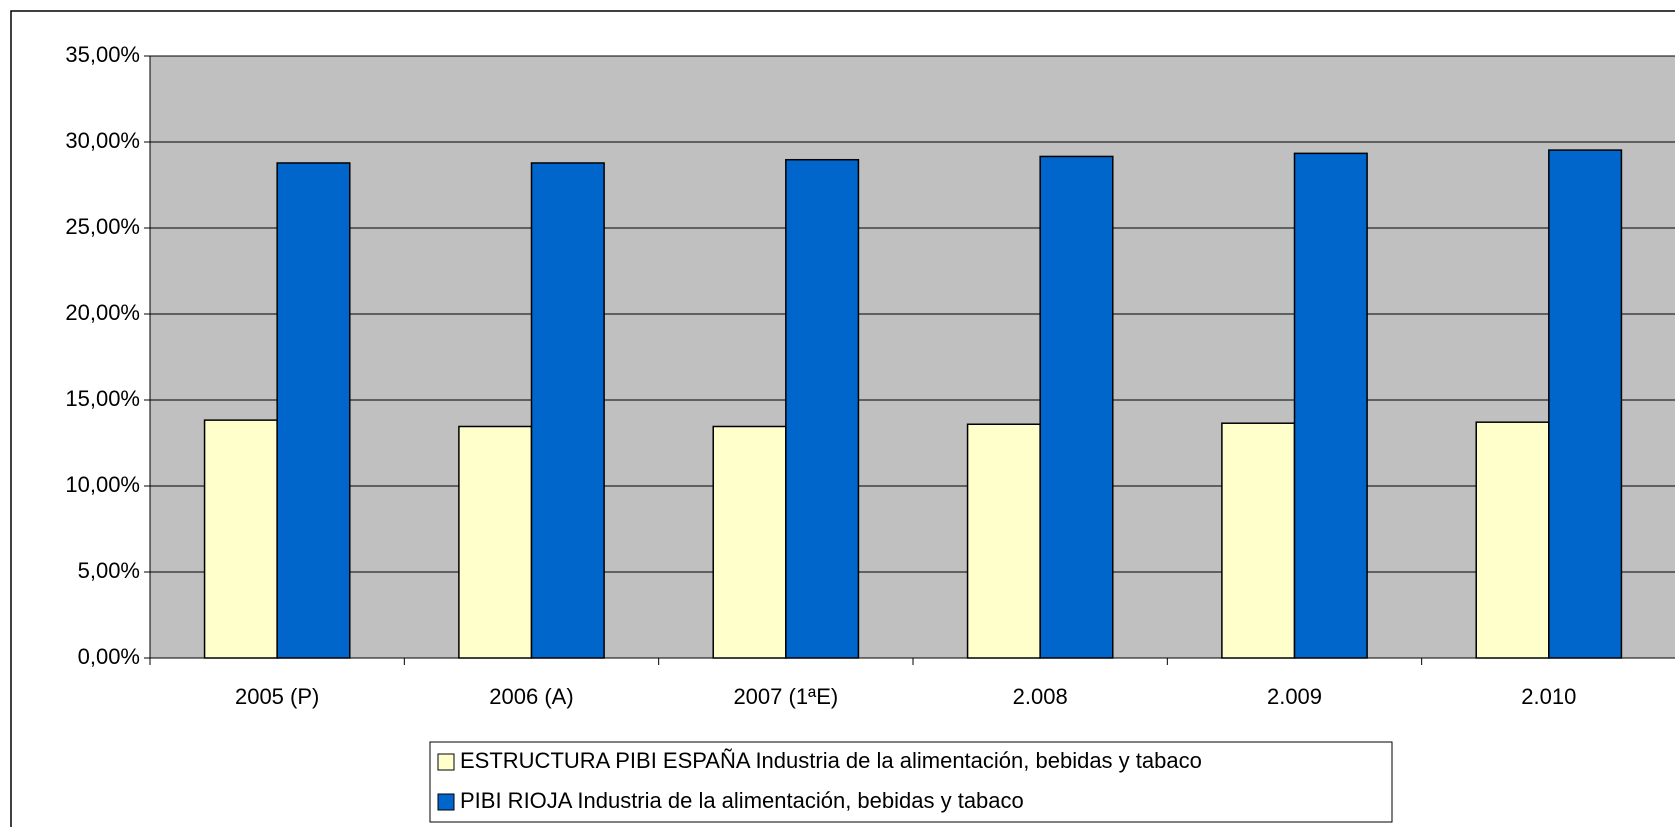 This screenshot has height=827, width=1675. What do you see at coordinates (102, 54) in the screenshot?
I see `y-tick-label: 35,00%` at bounding box center [102, 54].